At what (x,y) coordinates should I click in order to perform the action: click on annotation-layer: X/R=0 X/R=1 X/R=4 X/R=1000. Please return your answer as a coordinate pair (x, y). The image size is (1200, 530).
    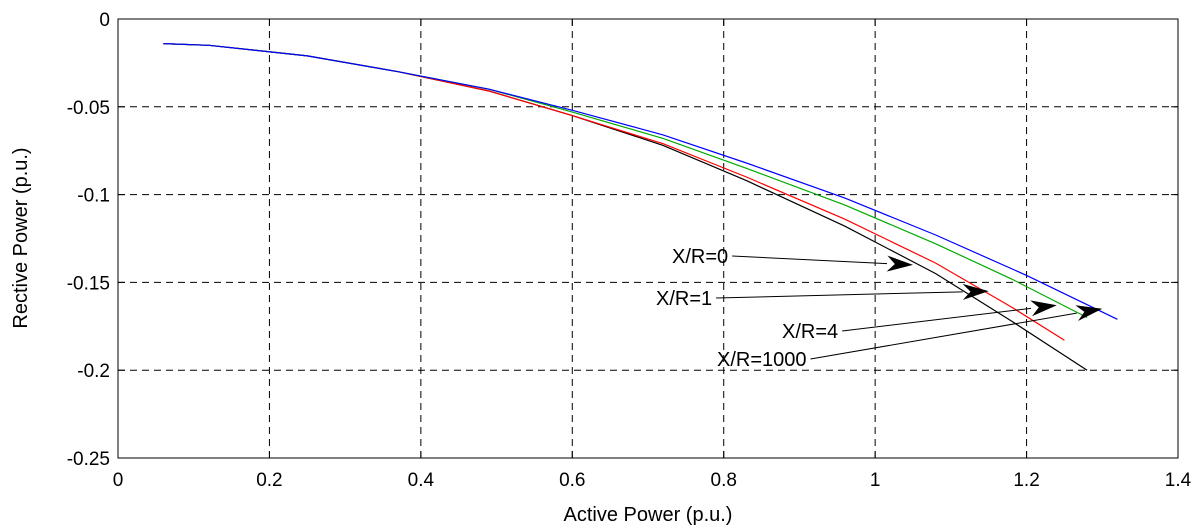
    Looking at the image, I should click on (879, 308).